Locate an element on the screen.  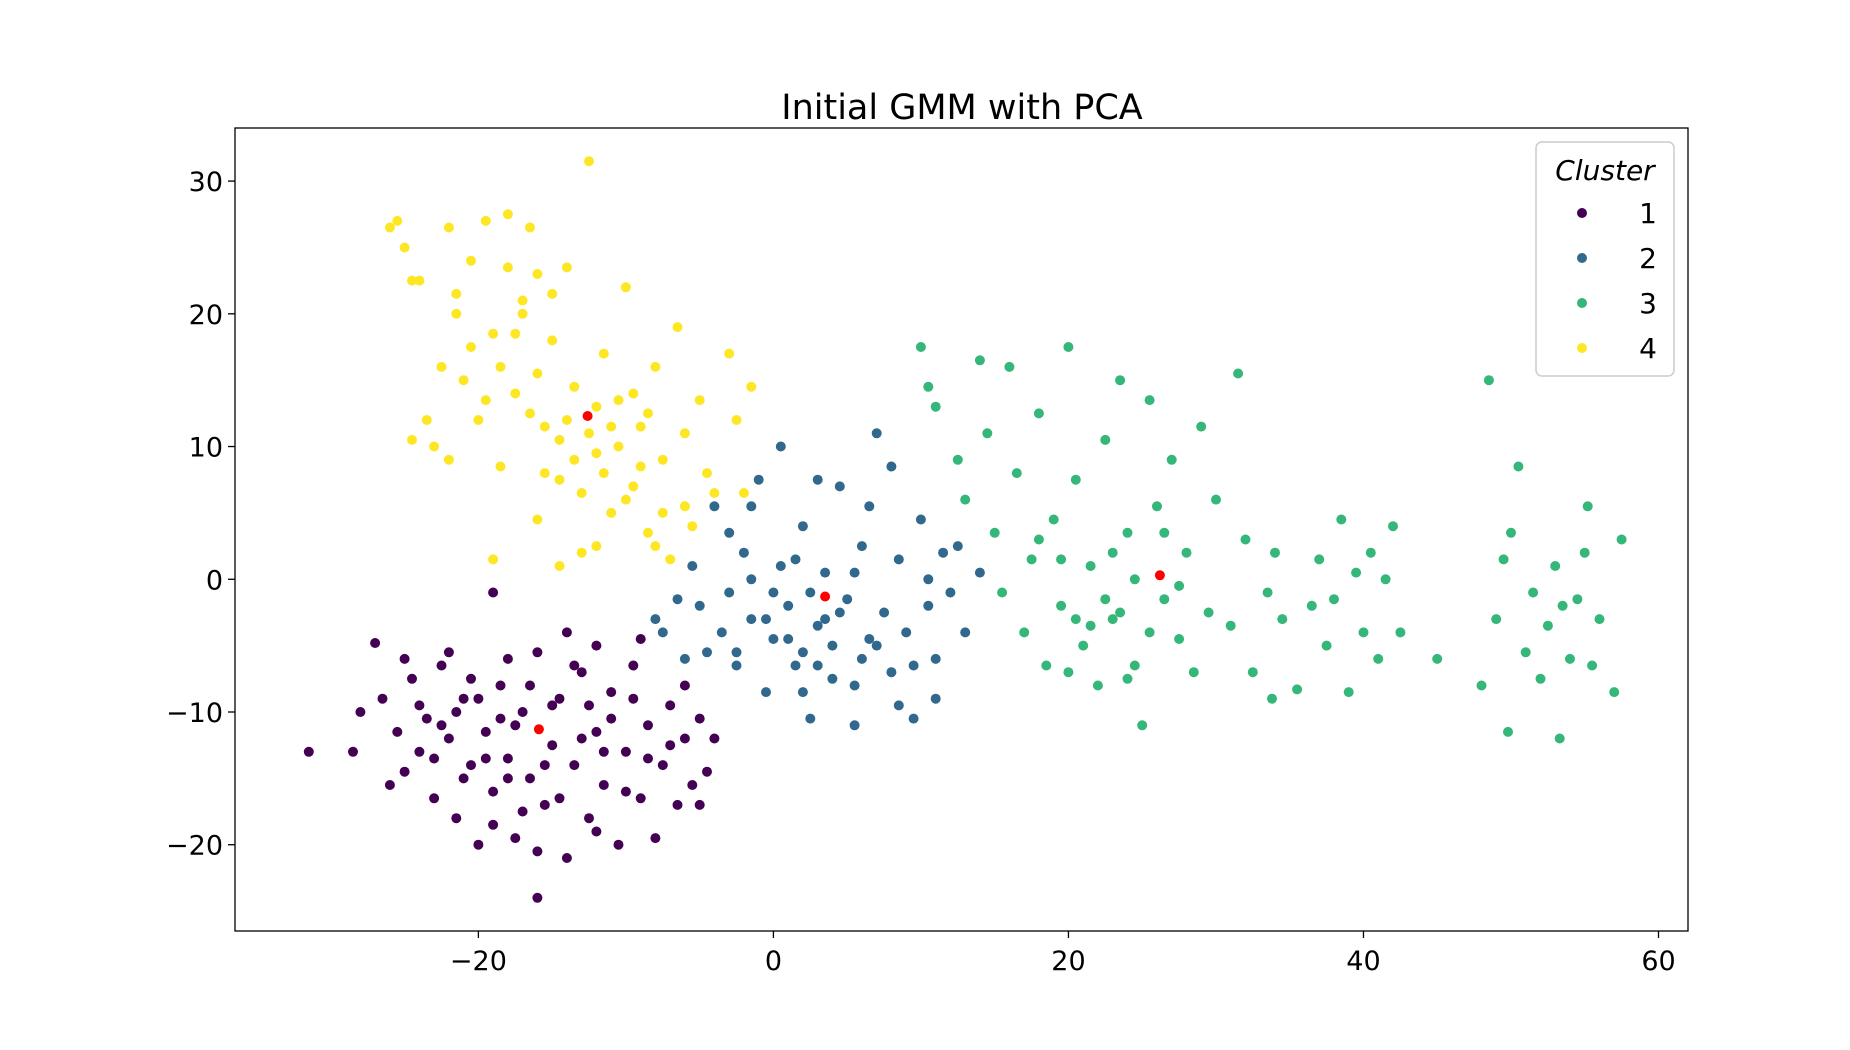
legend-label-3: 3 is located at coordinates (1648, 303).